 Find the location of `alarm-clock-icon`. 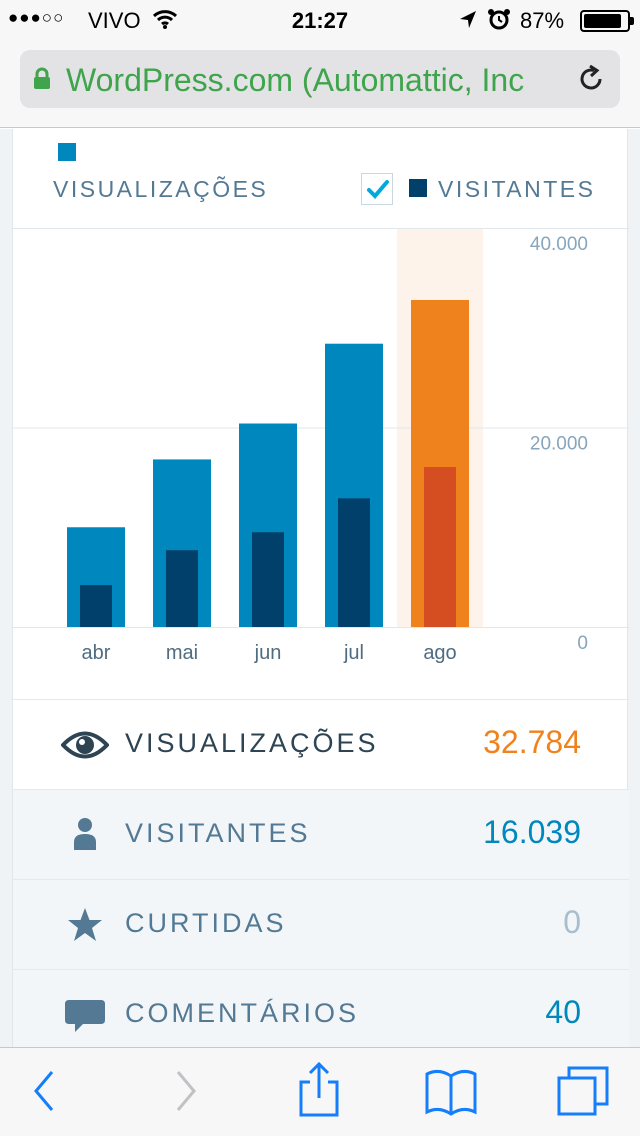

alarm-clock-icon is located at coordinates (499, 22).